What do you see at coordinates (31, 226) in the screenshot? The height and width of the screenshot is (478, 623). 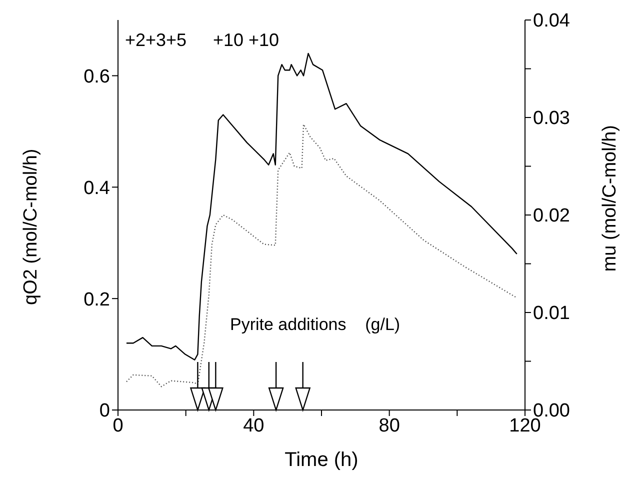 I see `y-axis-title: qO2 (mol/C-mol/h)` at bounding box center [31, 226].